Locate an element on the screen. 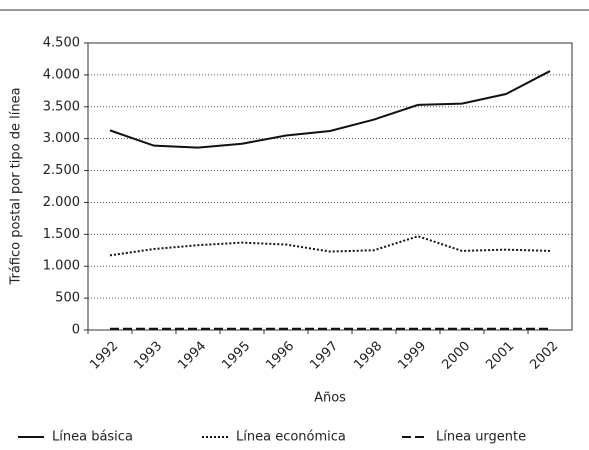 The height and width of the screenshot is (450, 589). y-tick-label: 500 is located at coordinates (67, 298).